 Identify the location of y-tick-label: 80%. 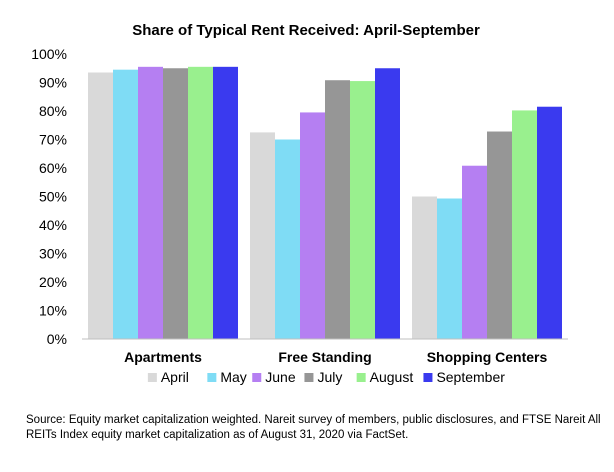
(53, 111).